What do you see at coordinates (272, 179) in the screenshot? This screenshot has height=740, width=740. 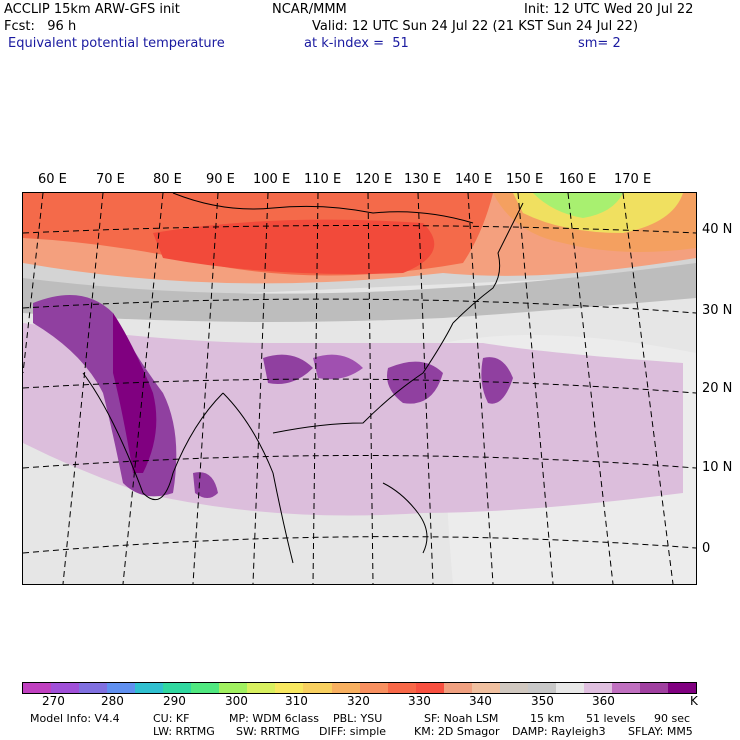 I see `lon-label-100: 100 E` at bounding box center [272, 179].